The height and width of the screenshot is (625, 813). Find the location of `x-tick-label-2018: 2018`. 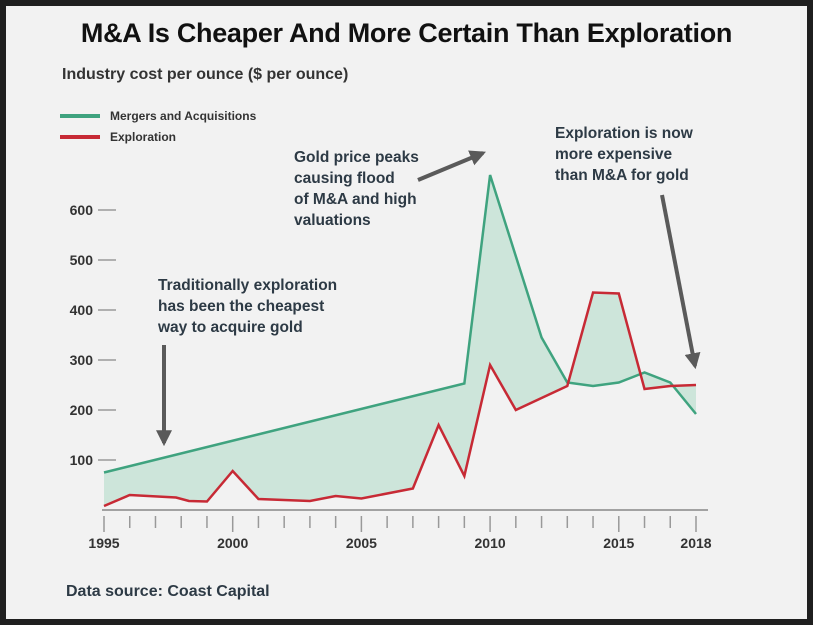

x-tick-label-2018: 2018 is located at coordinates (695, 543).